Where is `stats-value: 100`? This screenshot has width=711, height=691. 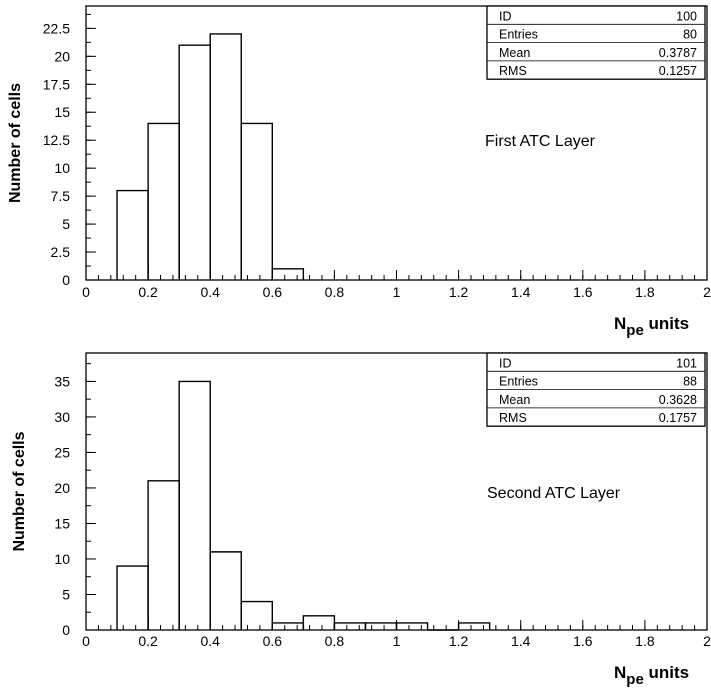
stats-value: 100 is located at coordinates (686, 16).